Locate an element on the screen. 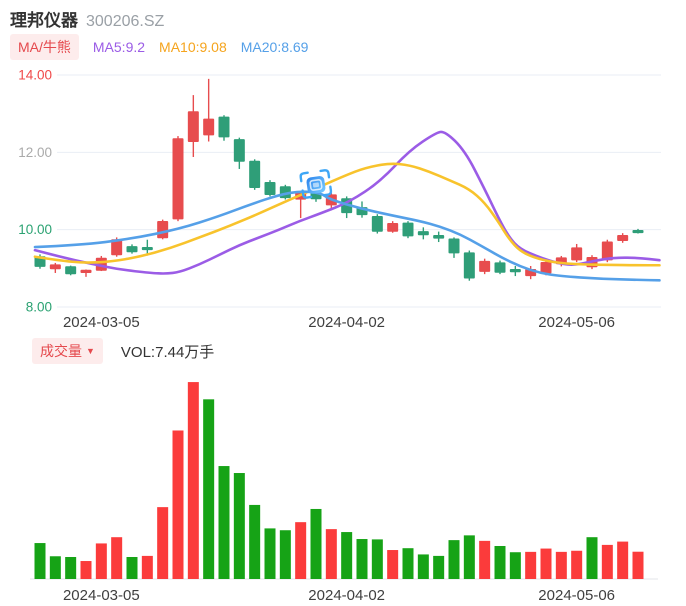 This screenshot has height=606, width=686. price-x-axis: 2024-03-05 2024-04-02 2024-05-06 is located at coordinates (339, 322).